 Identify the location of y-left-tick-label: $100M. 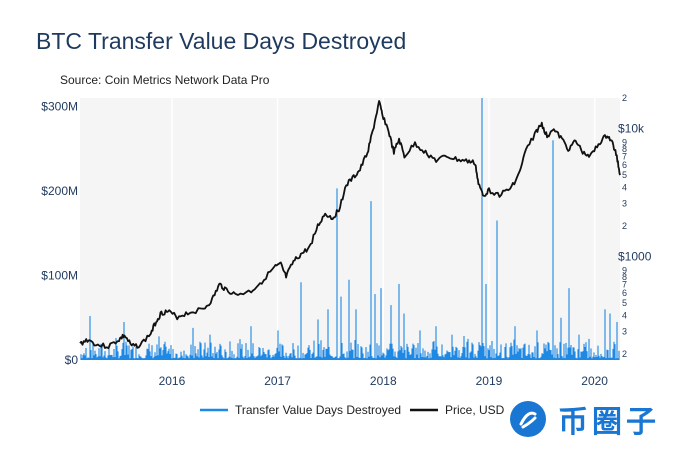
(59, 275).